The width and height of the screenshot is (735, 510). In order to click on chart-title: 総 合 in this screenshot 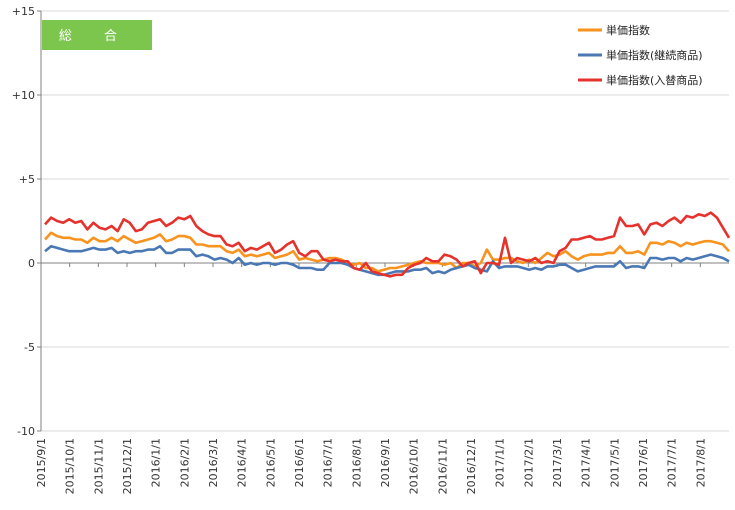, I will do `click(95, 36)`.